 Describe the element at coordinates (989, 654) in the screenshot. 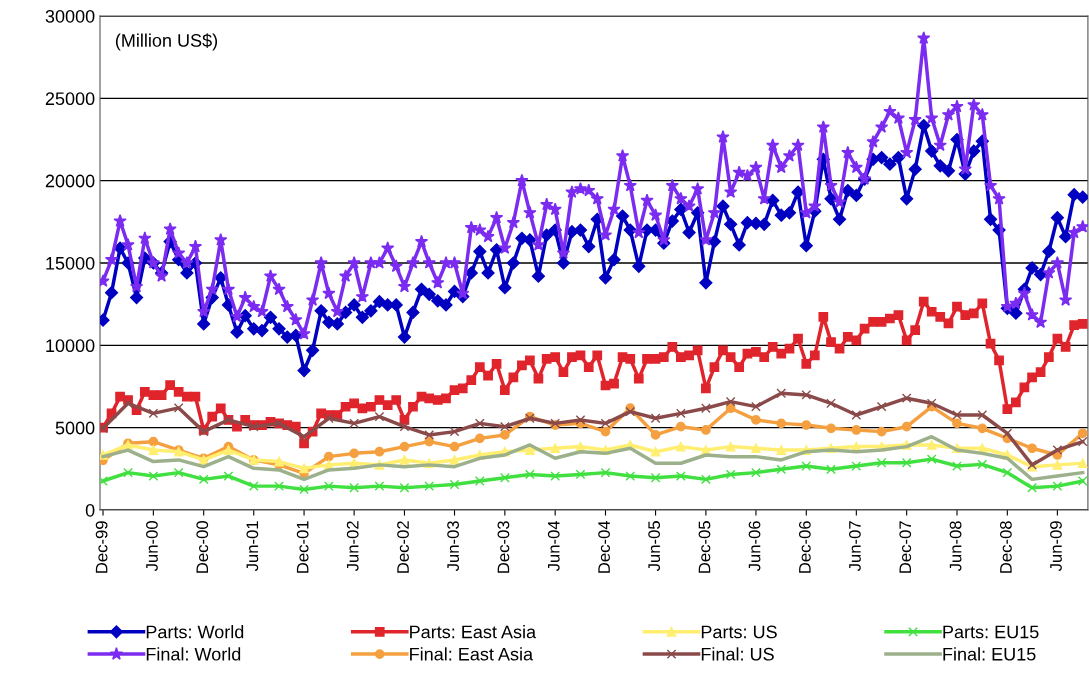

I see `legend-label: Final: EU15` at that location.